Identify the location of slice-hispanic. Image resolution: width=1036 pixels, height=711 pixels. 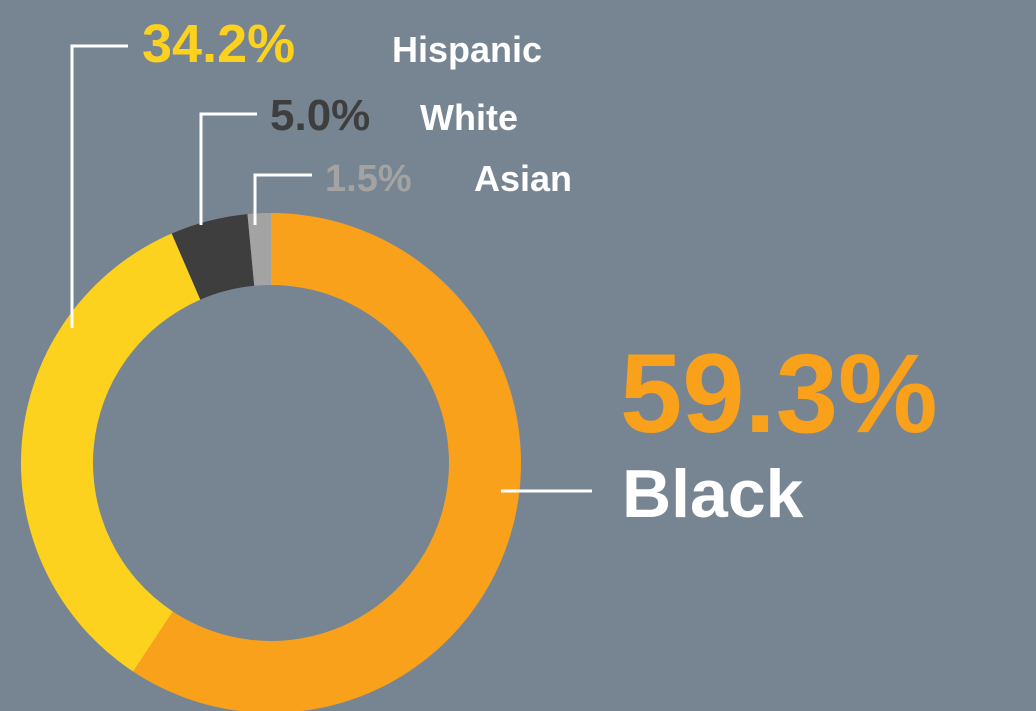
(110, 452).